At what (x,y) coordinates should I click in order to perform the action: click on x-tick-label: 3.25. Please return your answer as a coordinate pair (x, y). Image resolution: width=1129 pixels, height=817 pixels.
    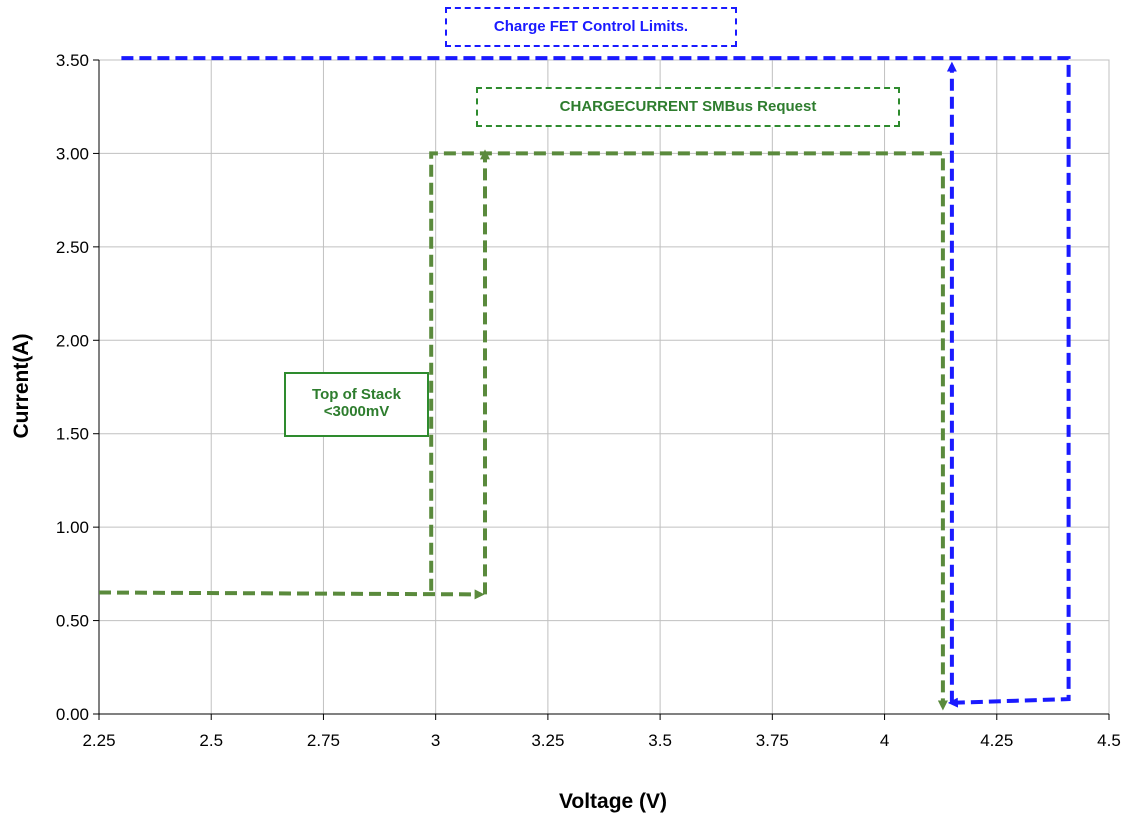
    Looking at the image, I should click on (547, 740).